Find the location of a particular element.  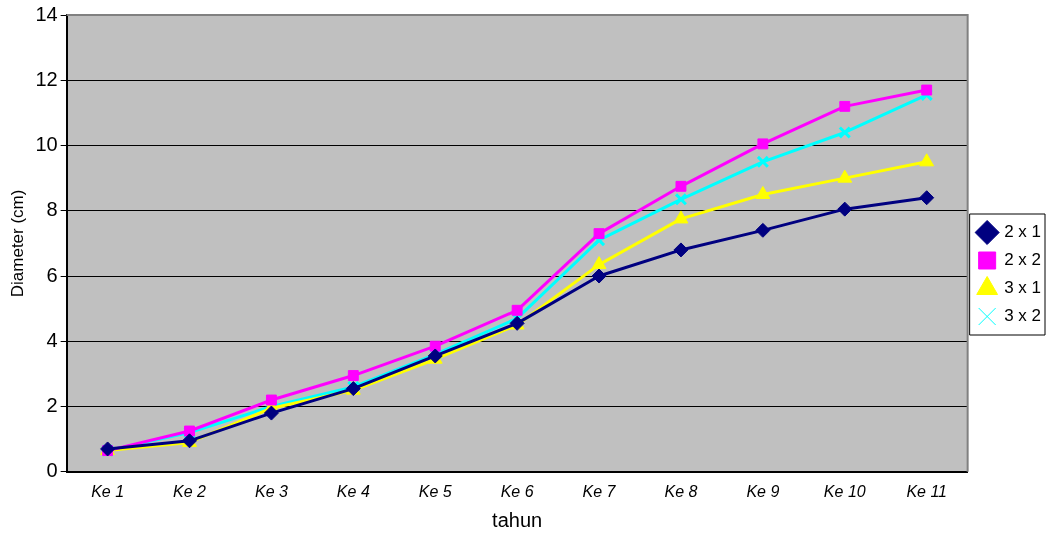

y-tick-label: 8 is located at coordinates (52, 209).